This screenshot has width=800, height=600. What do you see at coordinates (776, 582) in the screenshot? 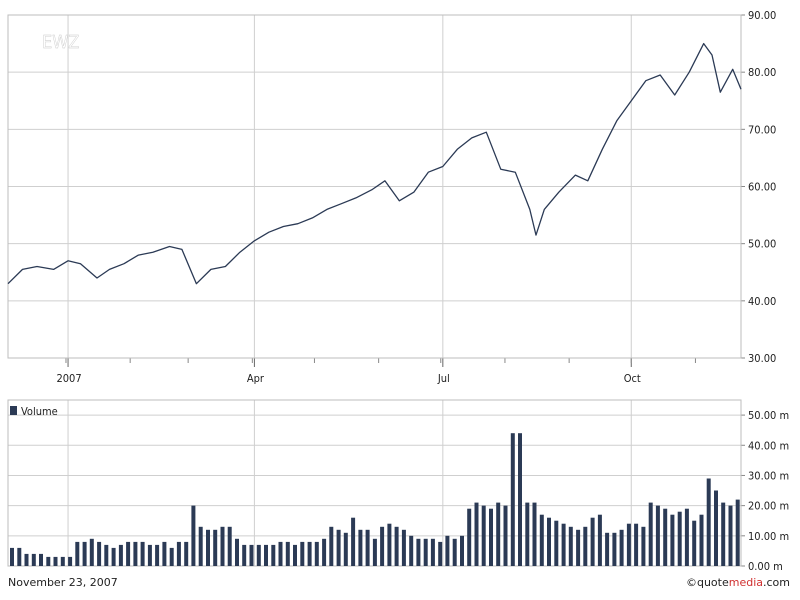
I see `brand-suffix: .com` at bounding box center [776, 582].